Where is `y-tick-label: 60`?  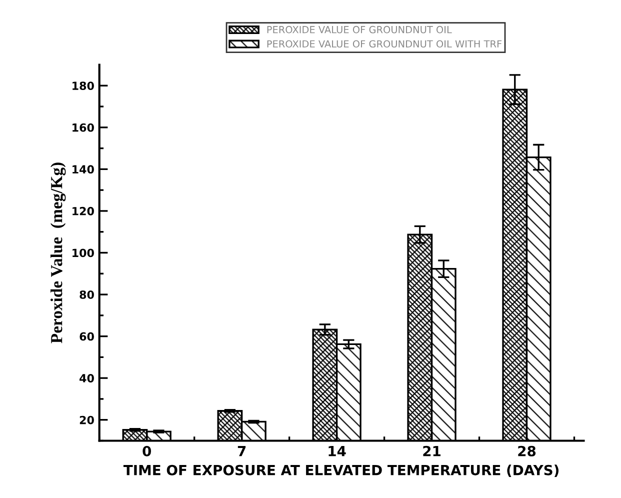 y-tick-label: 60 is located at coordinates (87, 336).